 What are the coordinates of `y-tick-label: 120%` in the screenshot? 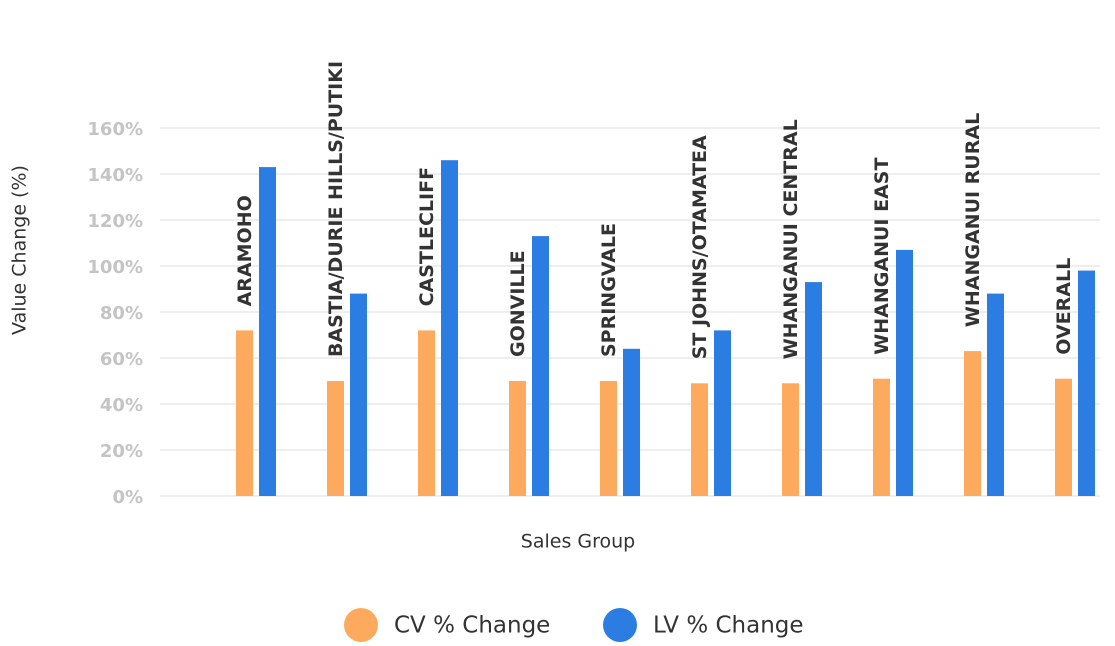 It's located at (115, 221).